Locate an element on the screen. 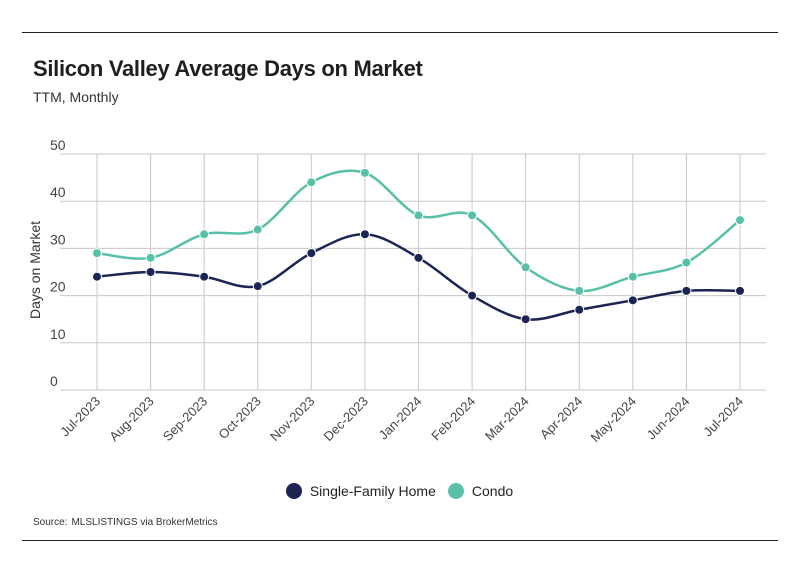 This screenshot has width=799, height=575. point-single-family-home-oct-2023 is located at coordinates (257, 286).